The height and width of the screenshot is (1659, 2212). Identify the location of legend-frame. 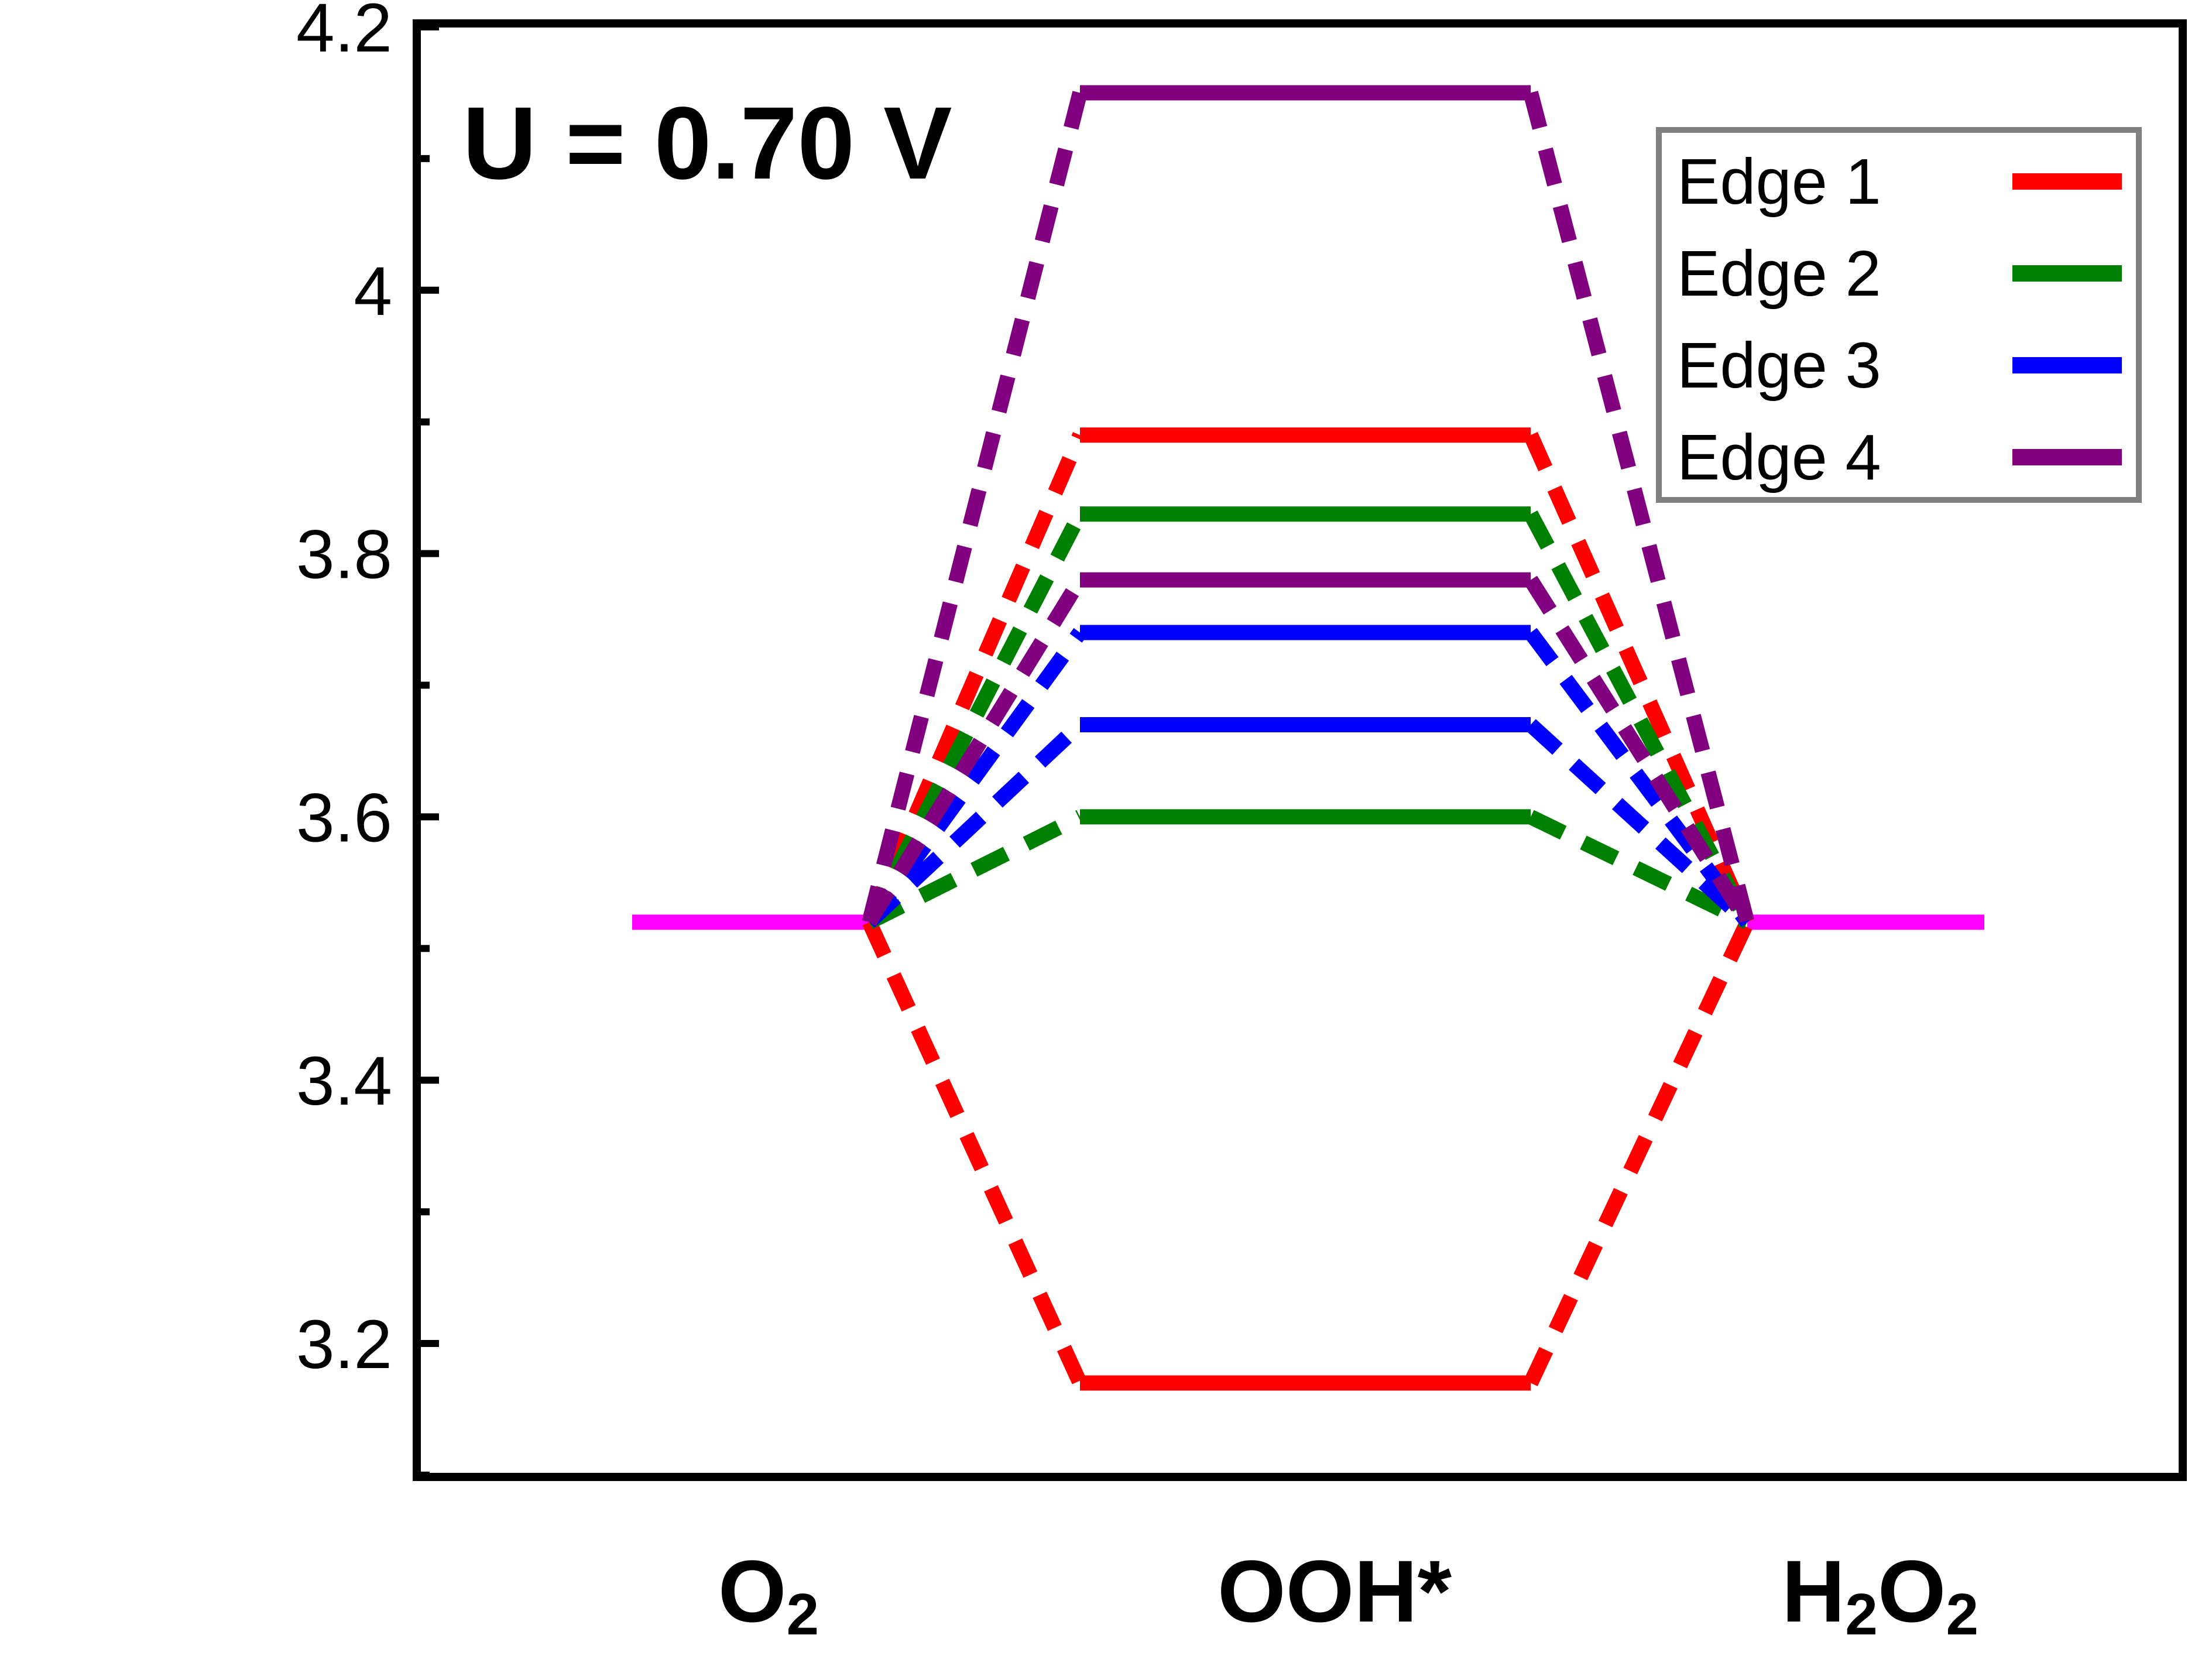
(1899, 315).